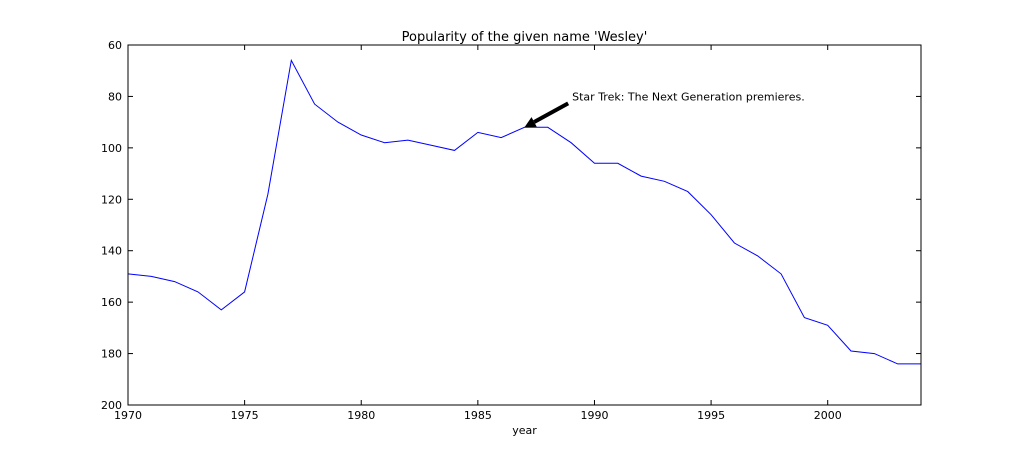 The height and width of the screenshot is (451, 1024). Describe the element at coordinates (115, 45) in the screenshot. I see `y-tick-label: 60` at that location.